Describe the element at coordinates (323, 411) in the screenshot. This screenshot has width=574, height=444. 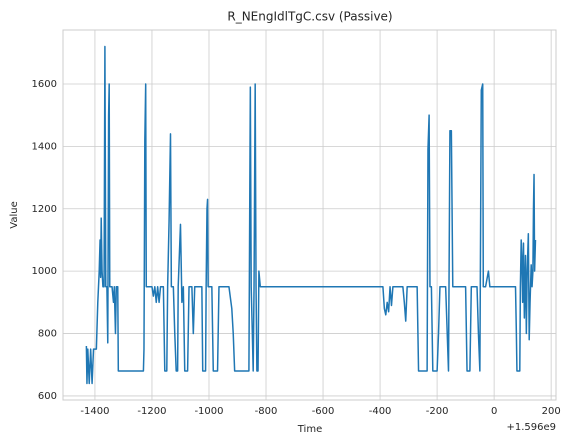
I see `x-tick-label: -600` at that location.